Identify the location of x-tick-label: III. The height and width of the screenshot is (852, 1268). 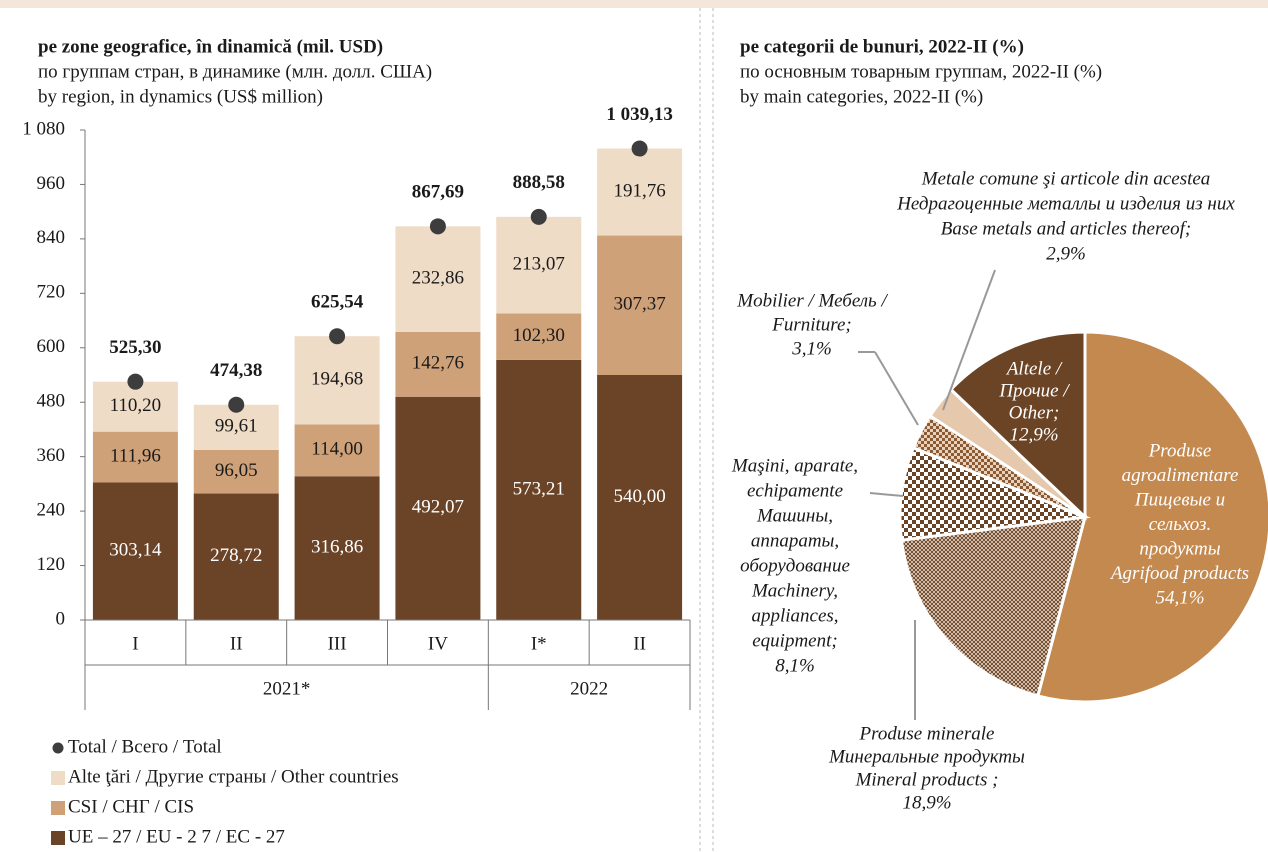
(337, 643).